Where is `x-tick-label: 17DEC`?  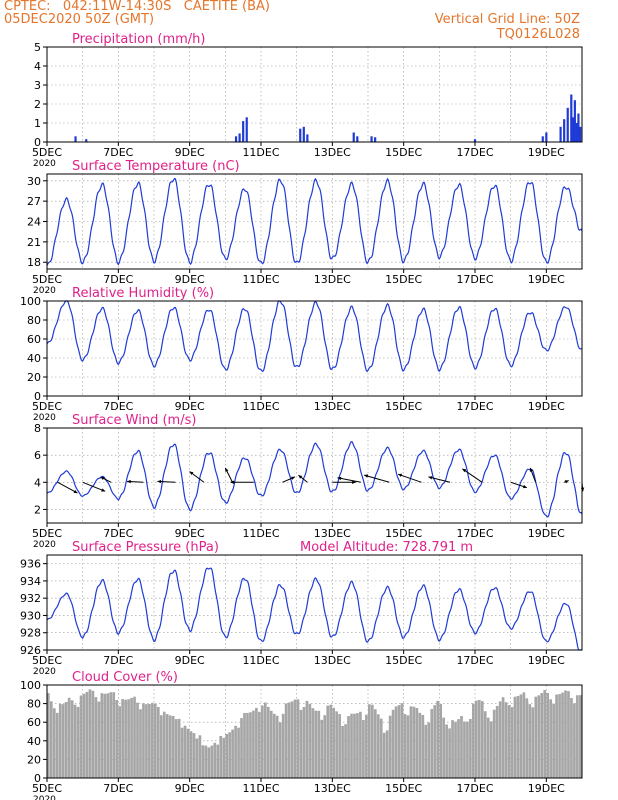
x-tick-label: 17DEC is located at coordinates (474, 660).